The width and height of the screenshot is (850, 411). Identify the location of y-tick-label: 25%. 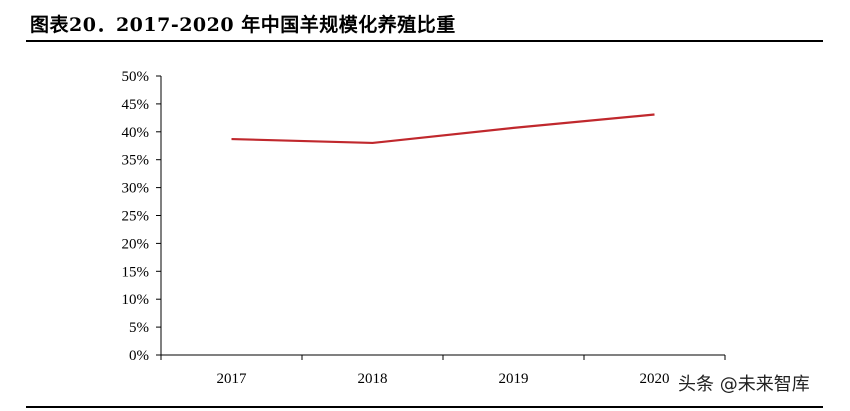
(136, 217).